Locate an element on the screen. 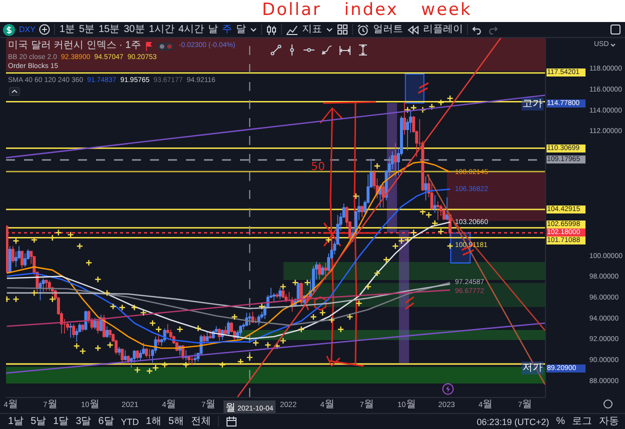 This screenshot has width=625, height=429. text: 1달 is located at coordinates (61, 422).